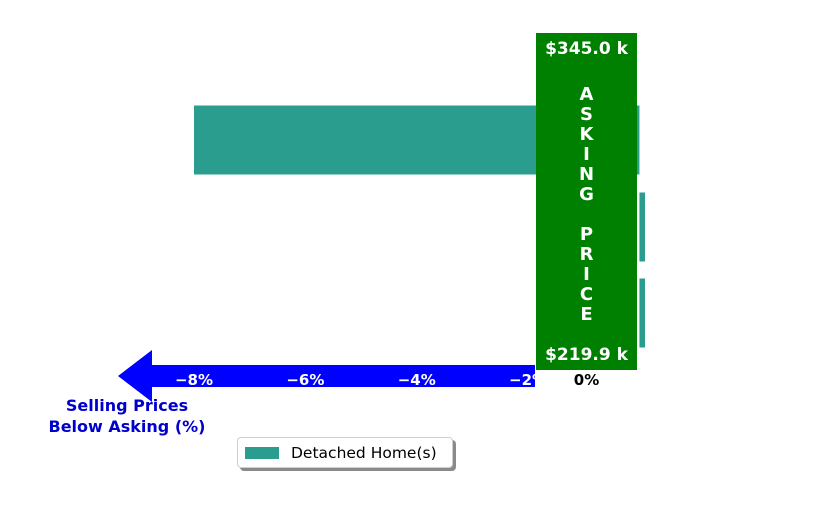  I want to click on axis-arrow, so click(326, 376).